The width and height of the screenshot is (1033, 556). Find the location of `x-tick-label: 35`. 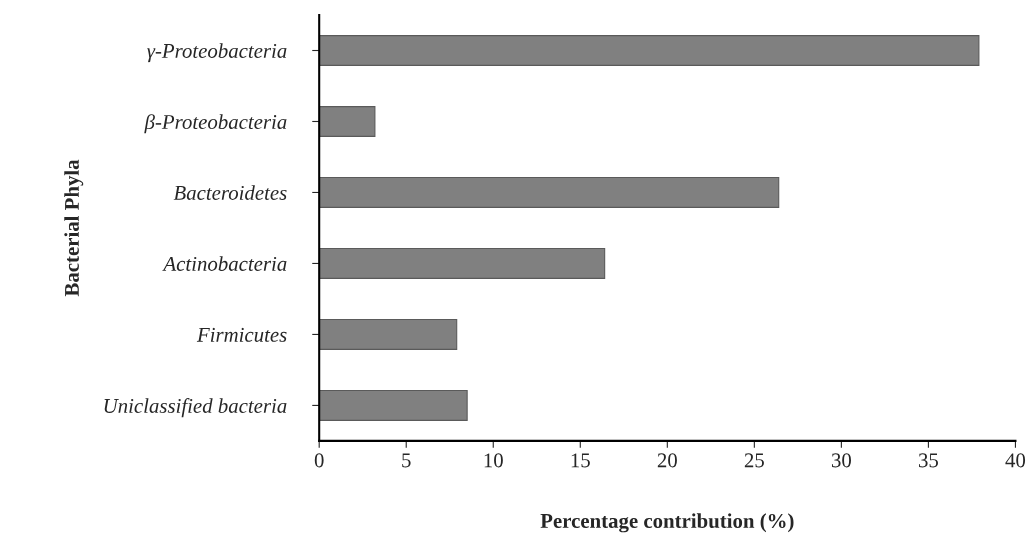

x-tick-label: 35 is located at coordinates (928, 460).